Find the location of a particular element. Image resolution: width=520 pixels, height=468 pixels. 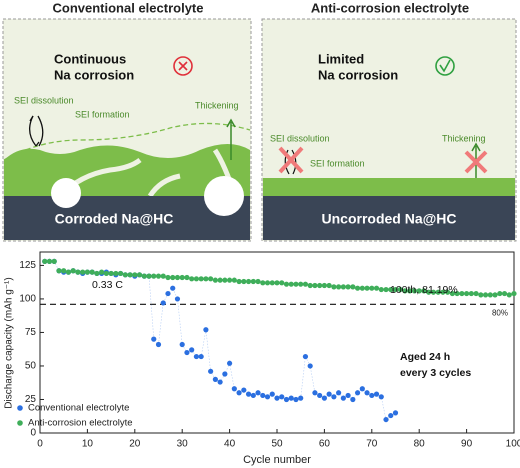

x-tick-label: 70 is located at coordinates (372, 444).